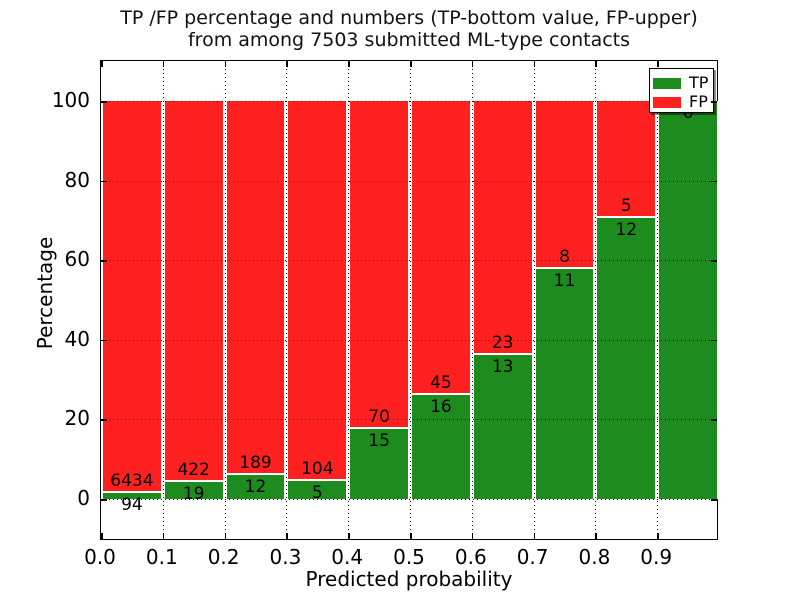 This screenshot has width=800, height=600. Describe the element at coordinates (132, 505) in the screenshot. I see `bar-label-tp: 94` at that location.